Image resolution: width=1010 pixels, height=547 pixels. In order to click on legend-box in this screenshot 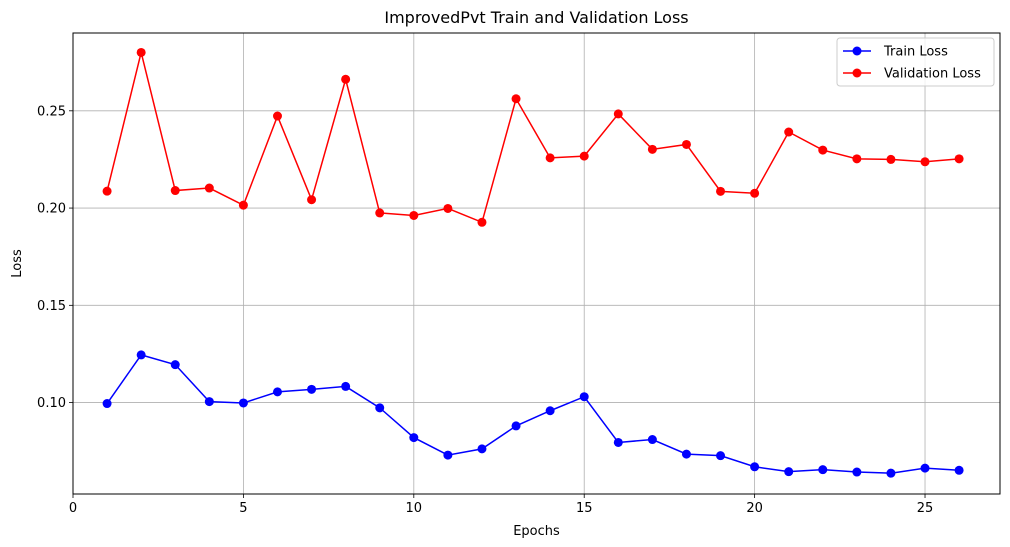, I will do `click(915, 62)`.